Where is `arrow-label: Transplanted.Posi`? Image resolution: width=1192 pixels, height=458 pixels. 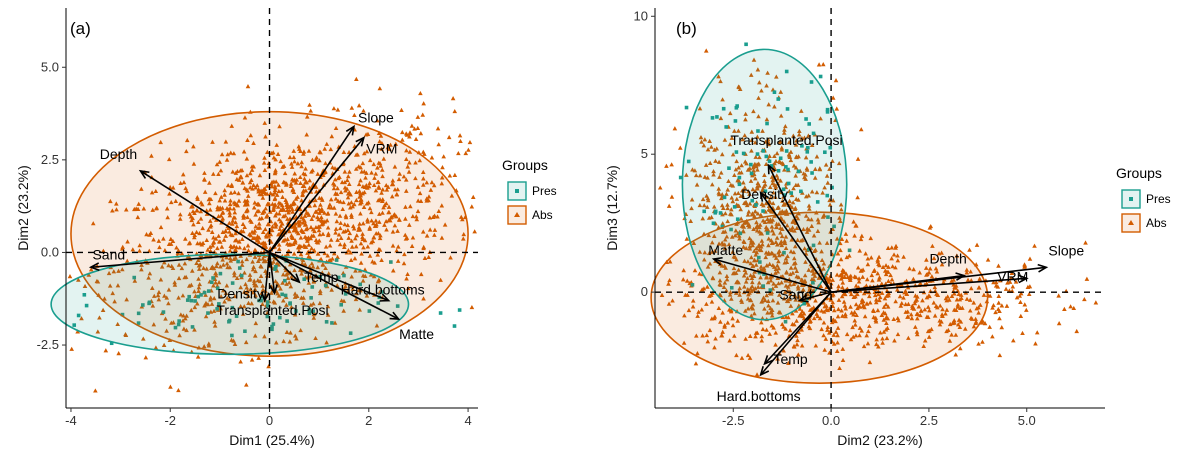 arrow-label: Transplanted.Posi is located at coordinates (786, 140).